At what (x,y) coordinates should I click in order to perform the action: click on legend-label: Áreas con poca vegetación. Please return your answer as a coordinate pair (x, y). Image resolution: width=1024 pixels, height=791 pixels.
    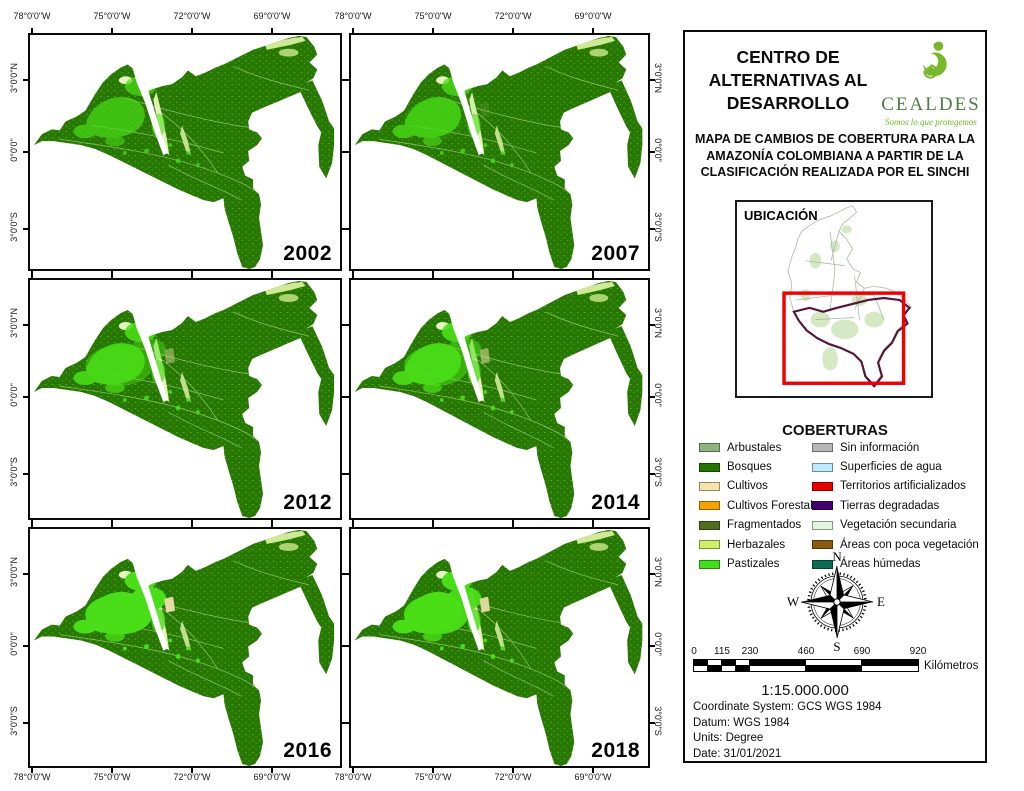
    Looking at the image, I should click on (909, 544).